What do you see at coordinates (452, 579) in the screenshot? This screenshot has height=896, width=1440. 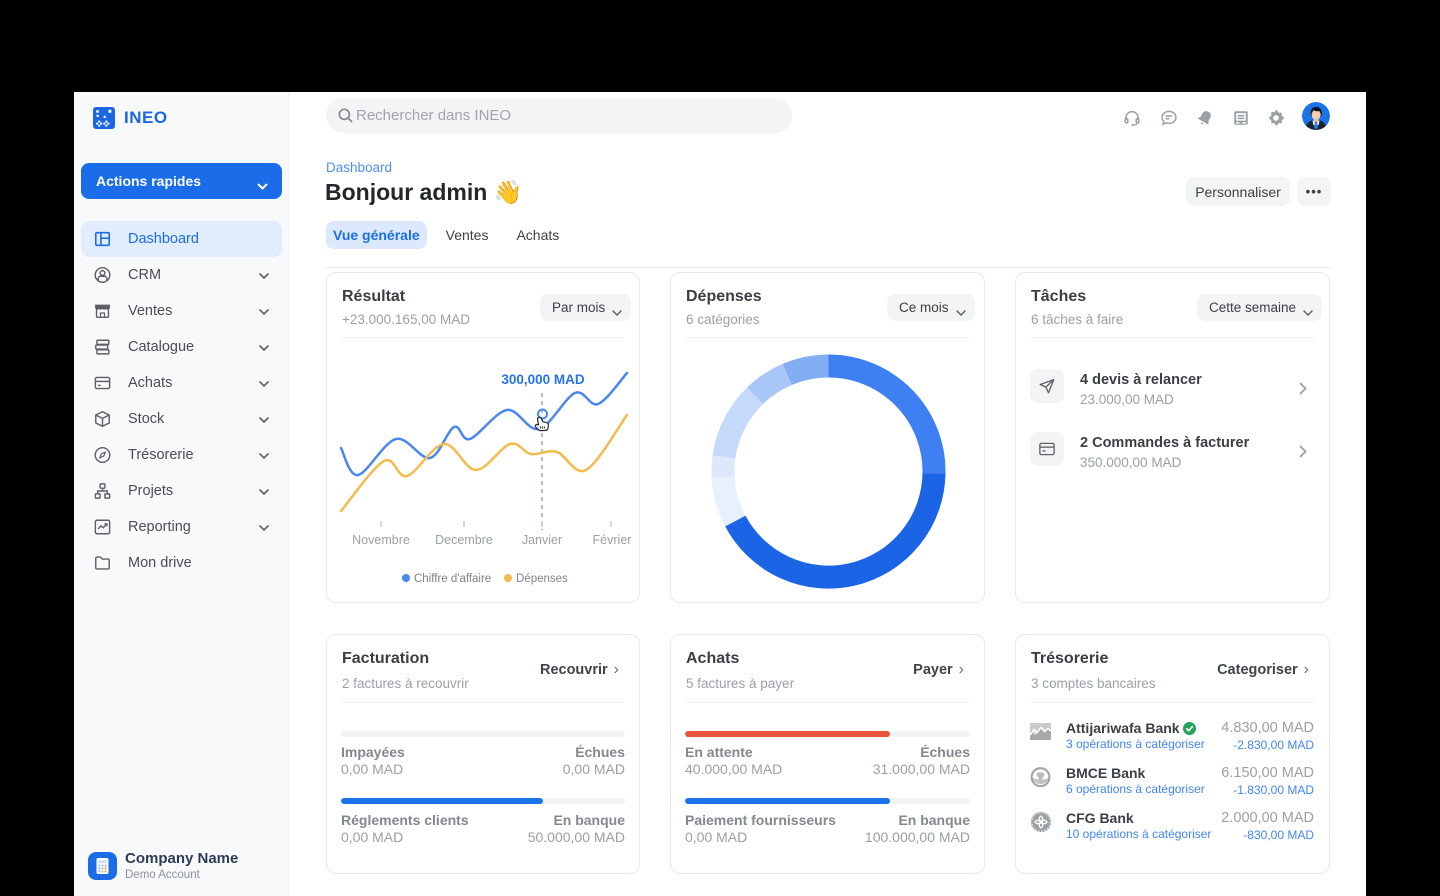 I see `svg-text: Chiffre d'affaire` at bounding box center [452, 579].